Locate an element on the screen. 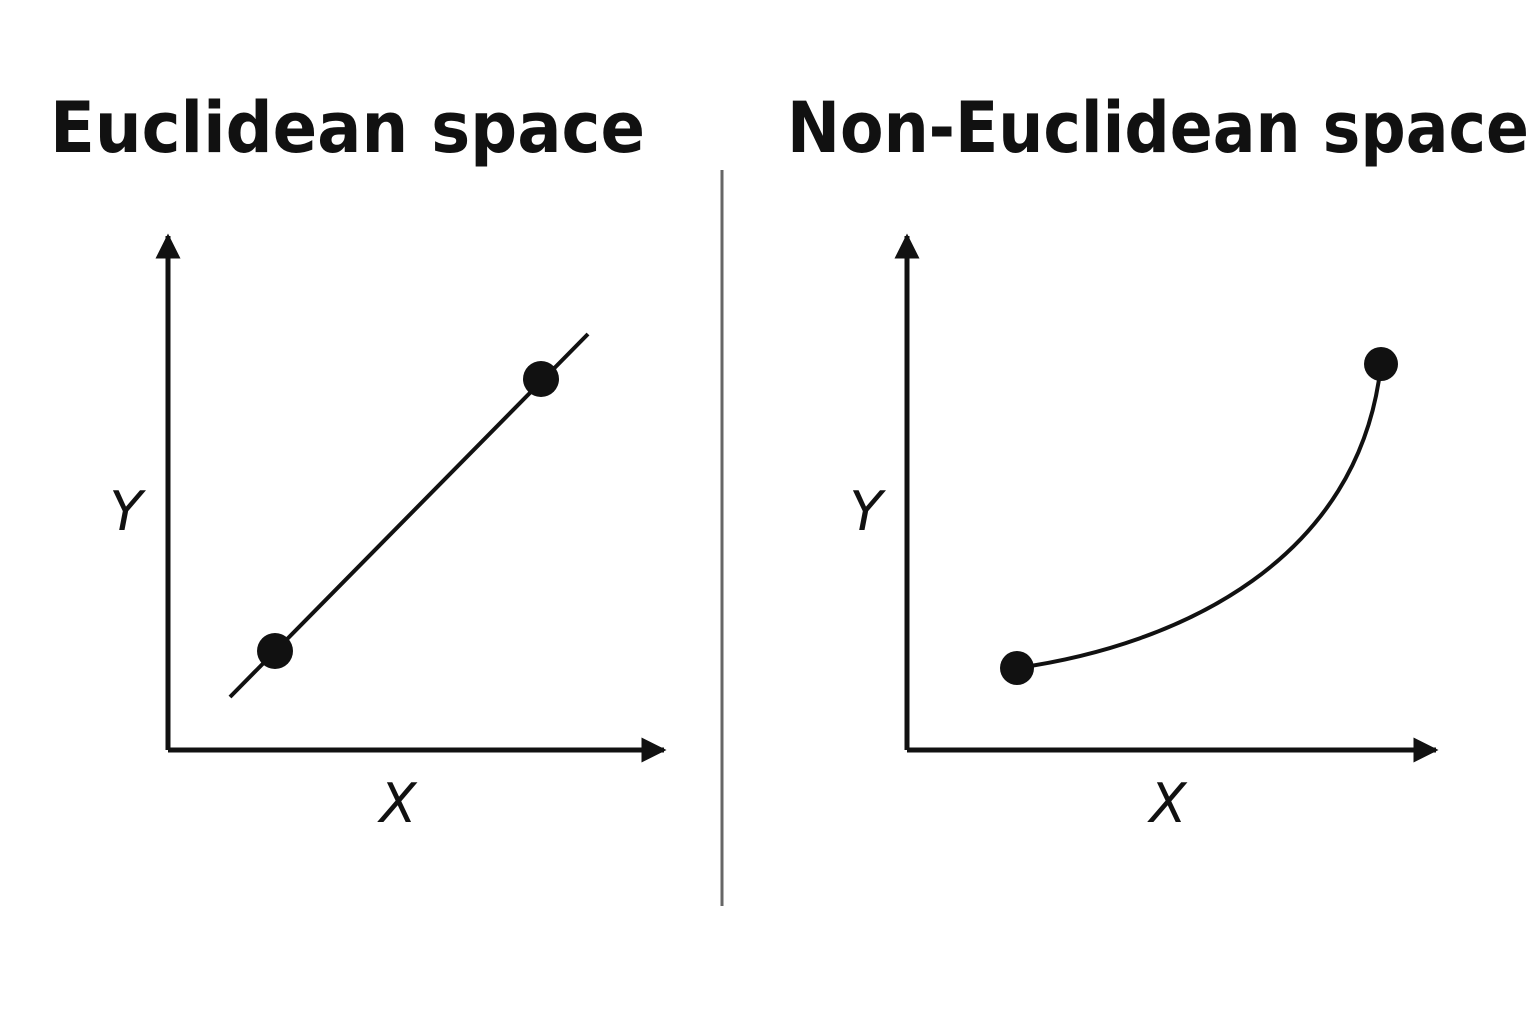  panel-title: Non-Euclidean space is located at coordinates (1158, 128).